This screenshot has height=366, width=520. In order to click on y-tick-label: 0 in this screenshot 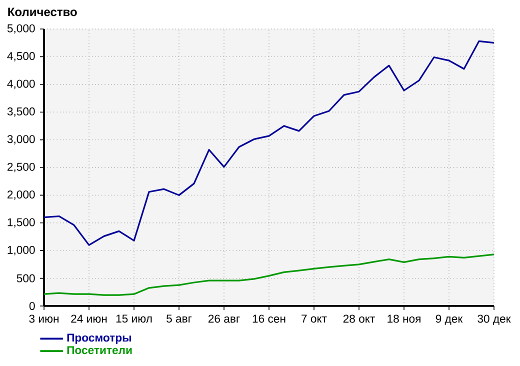, I will do `click(32, 306)`.